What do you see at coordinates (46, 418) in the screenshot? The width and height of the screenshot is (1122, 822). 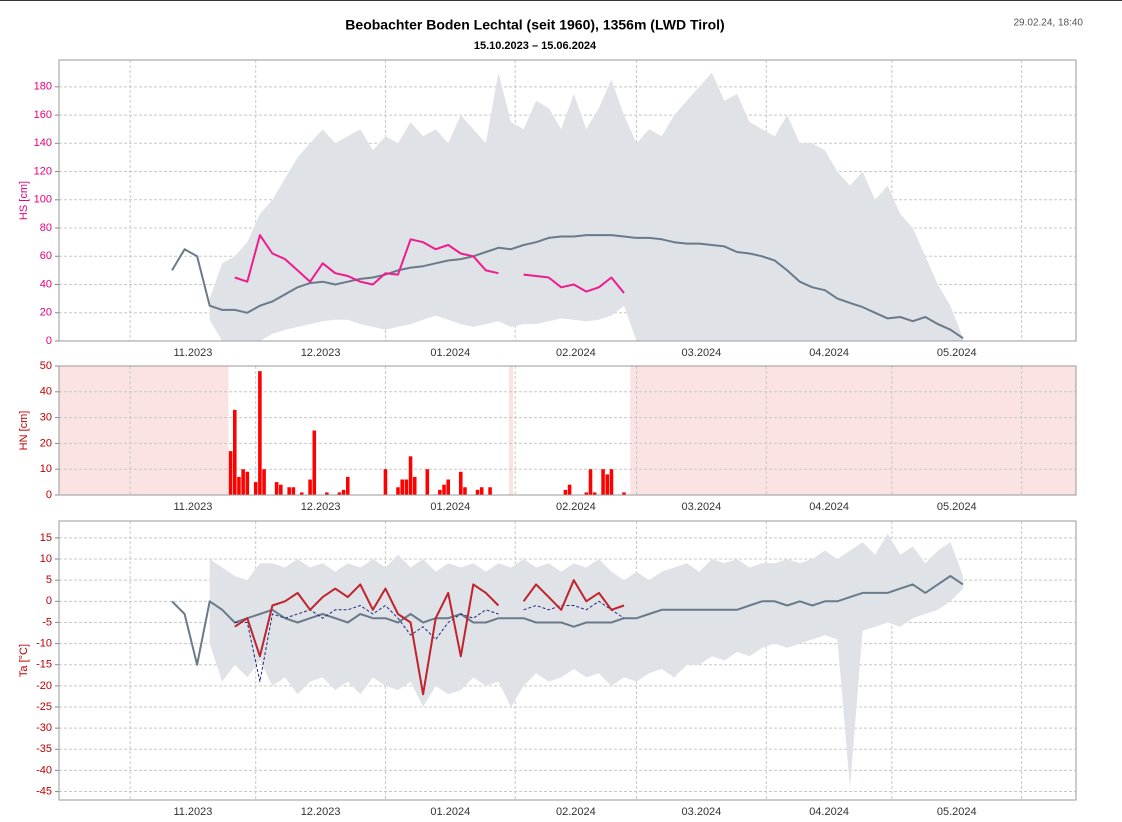 I see `y-tick-label: 30` at bounding box center [46, 418].